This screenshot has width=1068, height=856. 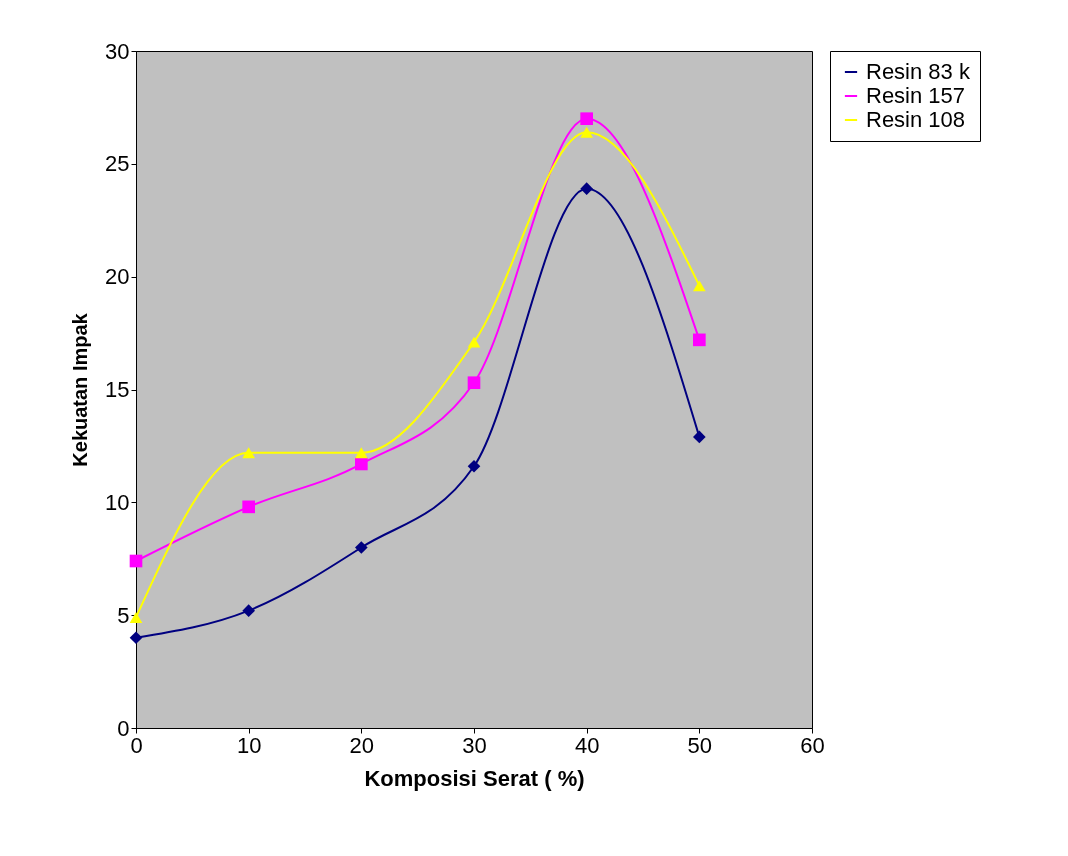 I want to click on x-tick-label: 10, so click(x=249, y=745).